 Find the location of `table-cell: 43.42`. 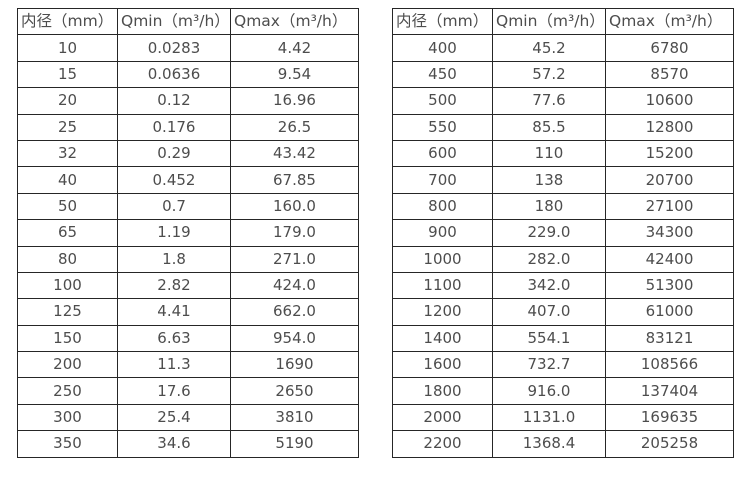

table-cell: 43.42 is located at coordinates (294, 153).